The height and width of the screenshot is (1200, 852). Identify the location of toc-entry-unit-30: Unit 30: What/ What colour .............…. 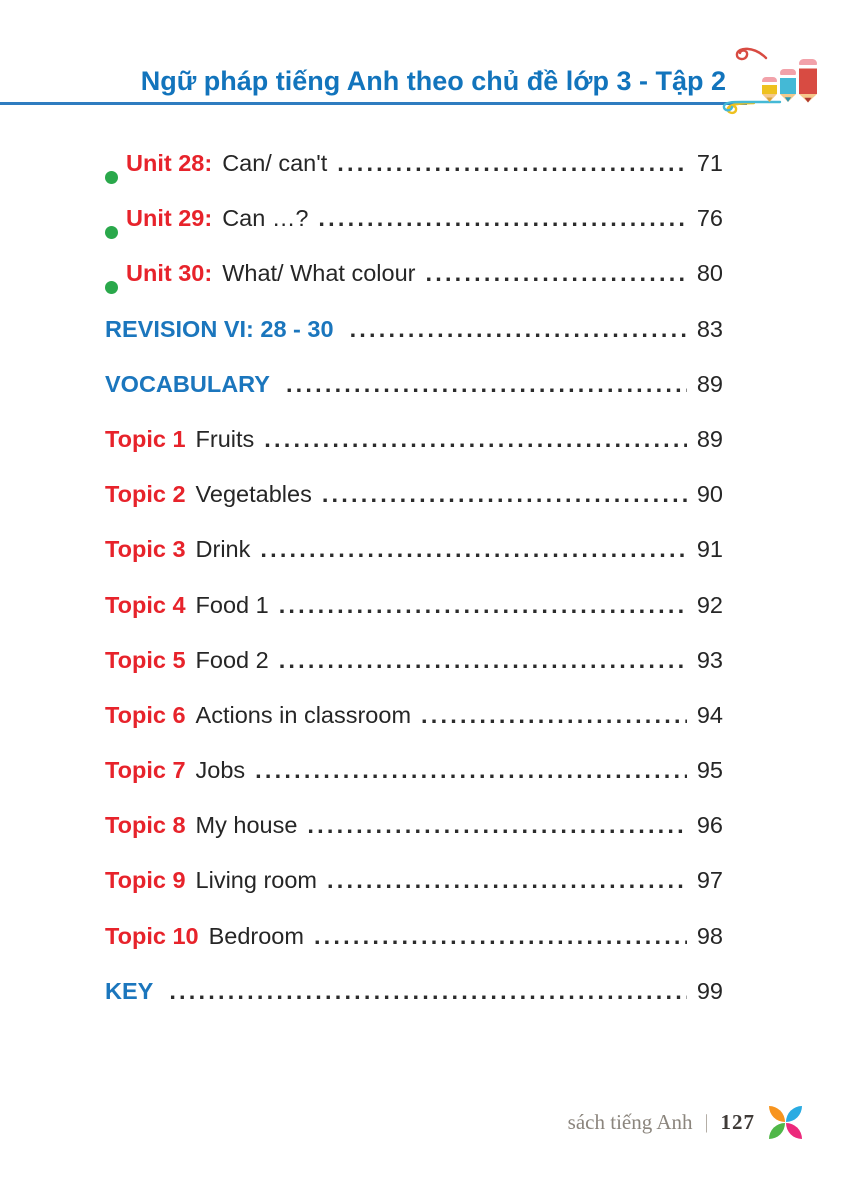
(414, 287).